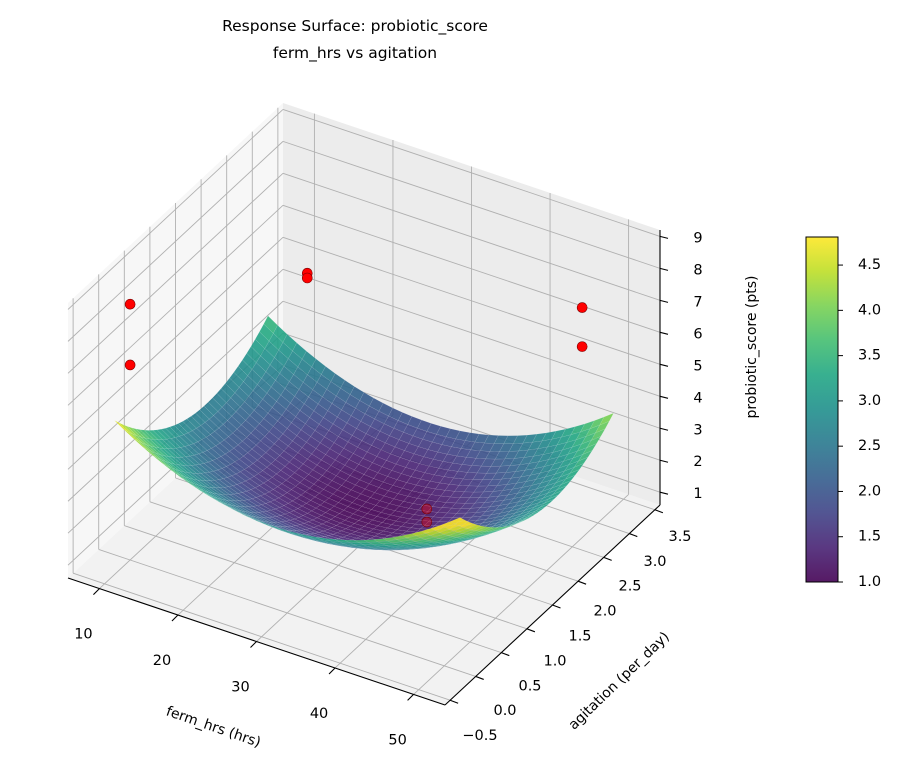 This screenshot has width=902, height=771. Describe the element at coordinates (629, 587) in the screenshot. I see `y-tick-label: 2.5` at that location.